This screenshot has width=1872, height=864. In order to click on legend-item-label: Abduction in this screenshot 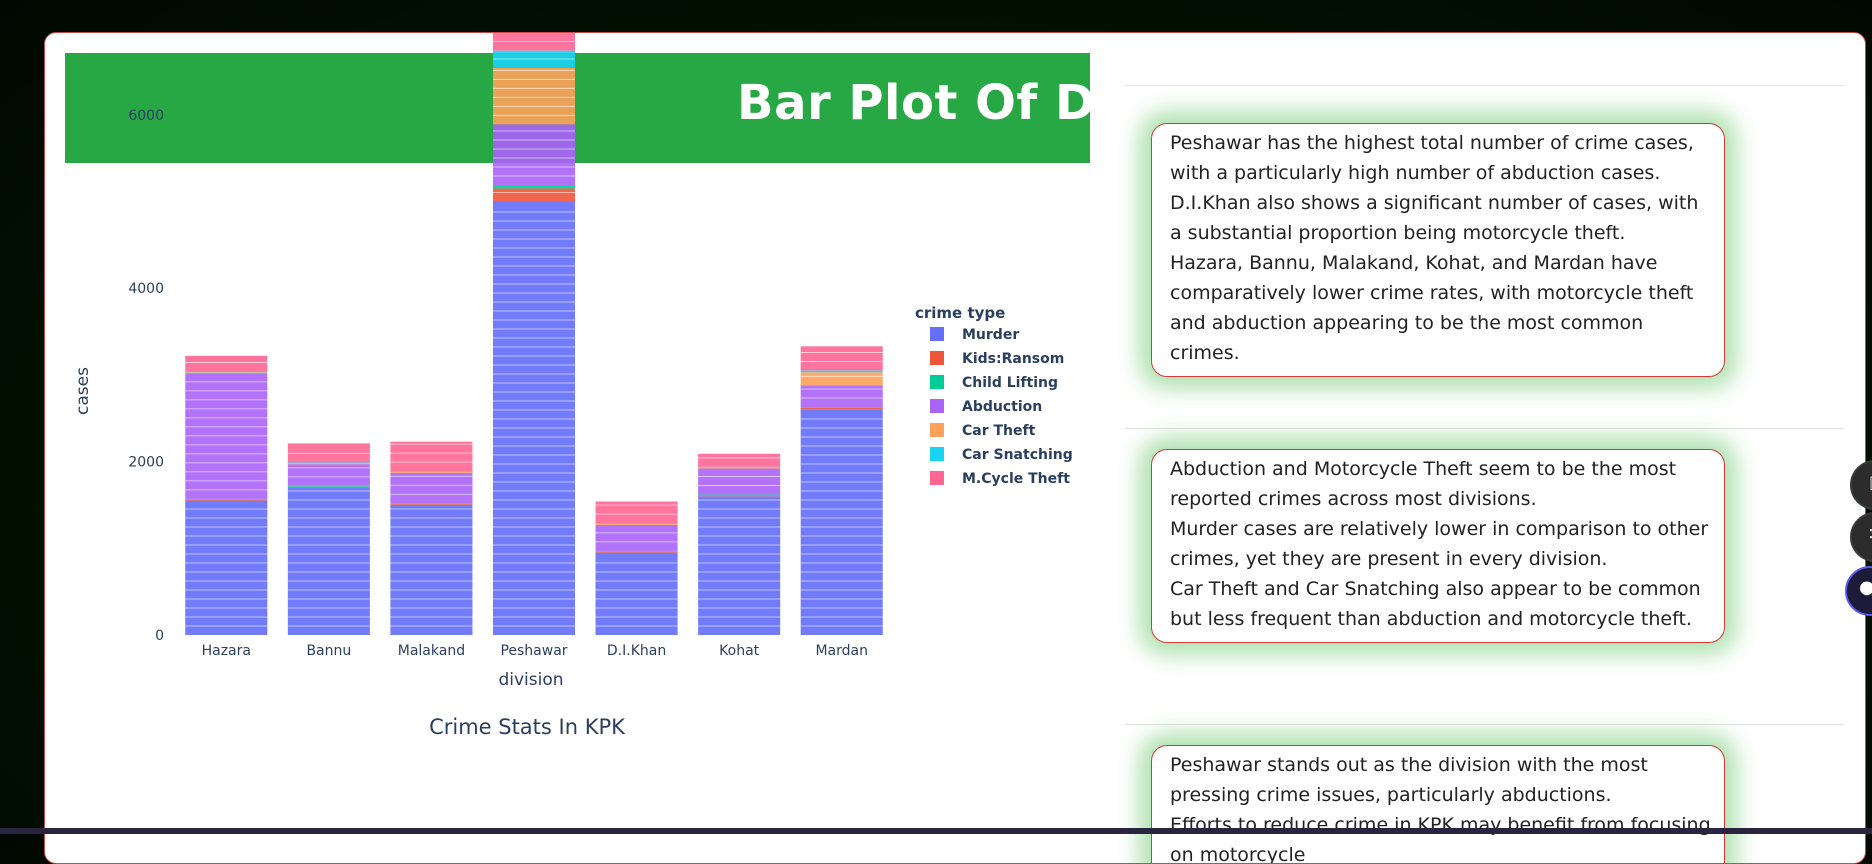, I will do `click(1002, 407)`.